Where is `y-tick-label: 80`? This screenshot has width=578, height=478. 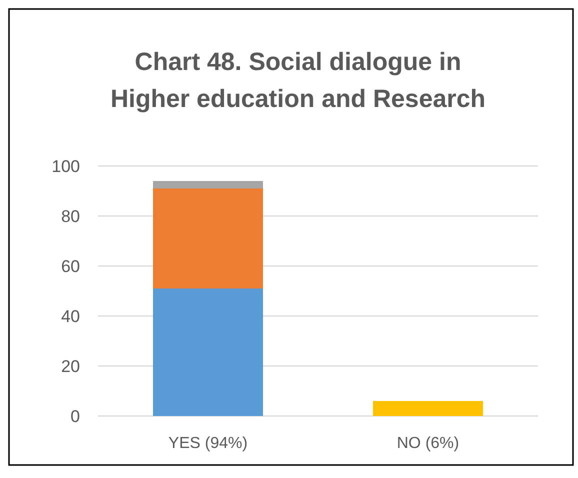 y-tick-label: 80 is located at coordinates (70, 216).